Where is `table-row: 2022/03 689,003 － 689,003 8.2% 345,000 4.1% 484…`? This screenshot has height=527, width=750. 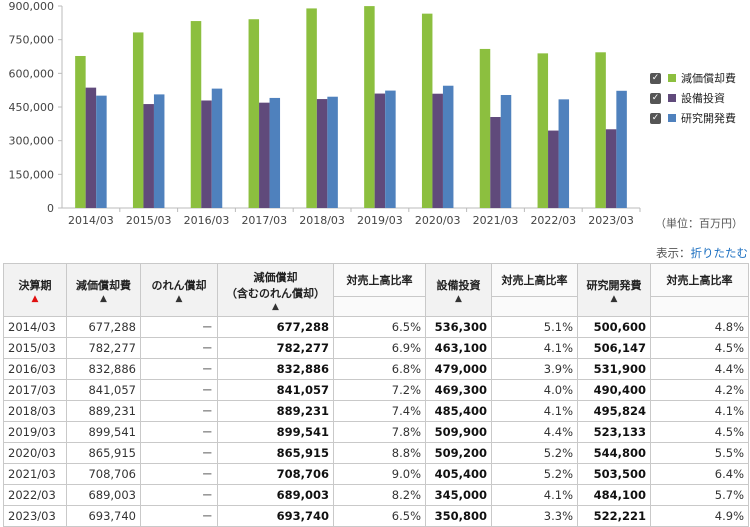
table-row: 2022/03 689,003 － 689,003 8.2% 345,000 4.1% 484… is located at coordinates (376, 495).